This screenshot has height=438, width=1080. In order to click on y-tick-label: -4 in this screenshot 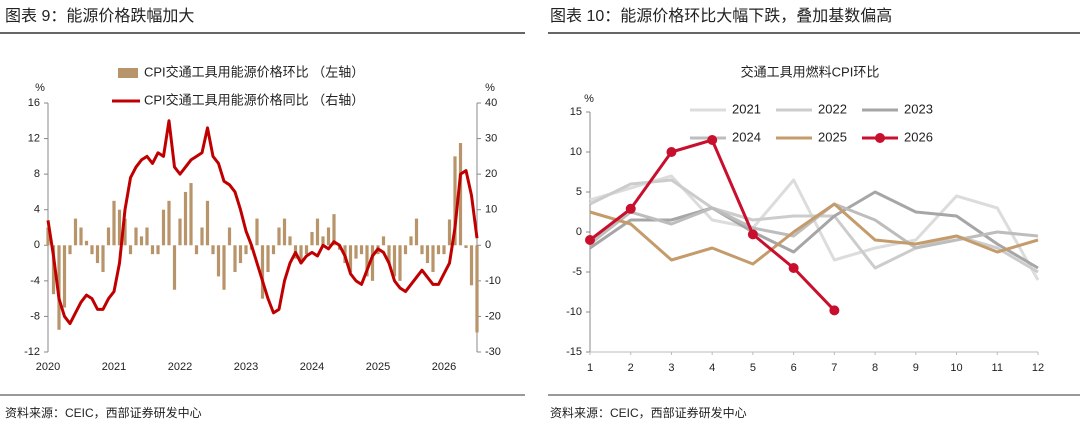, I will do `click(35, 281)`.